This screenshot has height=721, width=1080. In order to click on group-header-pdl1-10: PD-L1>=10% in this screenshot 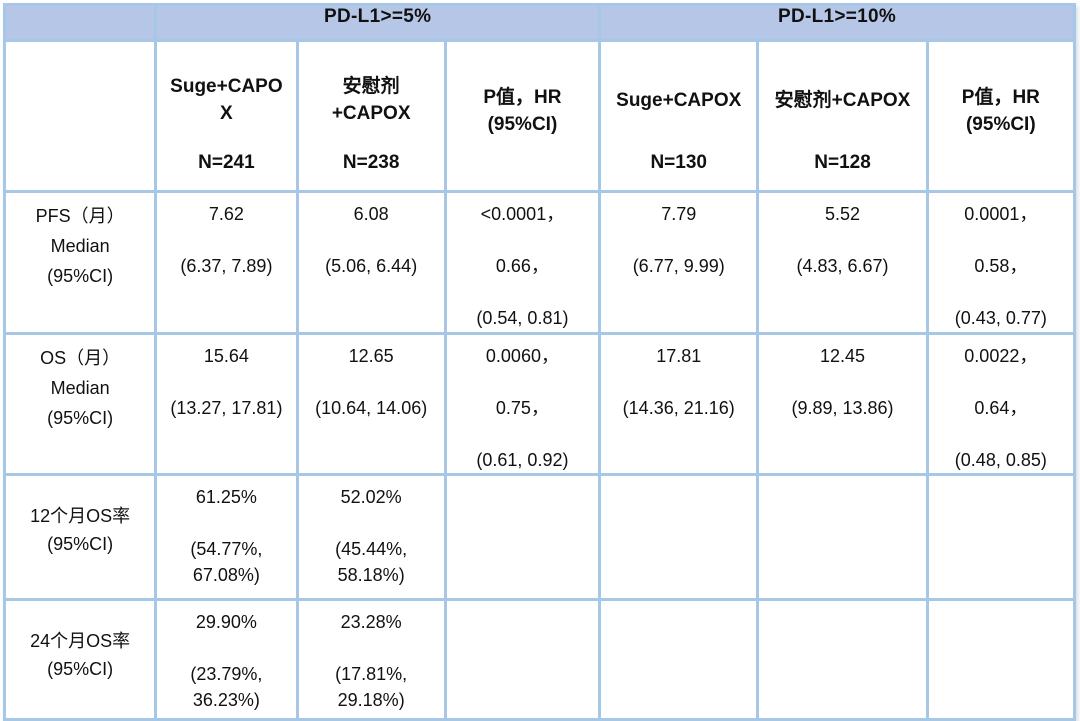, I will do `click(837, 22)`.